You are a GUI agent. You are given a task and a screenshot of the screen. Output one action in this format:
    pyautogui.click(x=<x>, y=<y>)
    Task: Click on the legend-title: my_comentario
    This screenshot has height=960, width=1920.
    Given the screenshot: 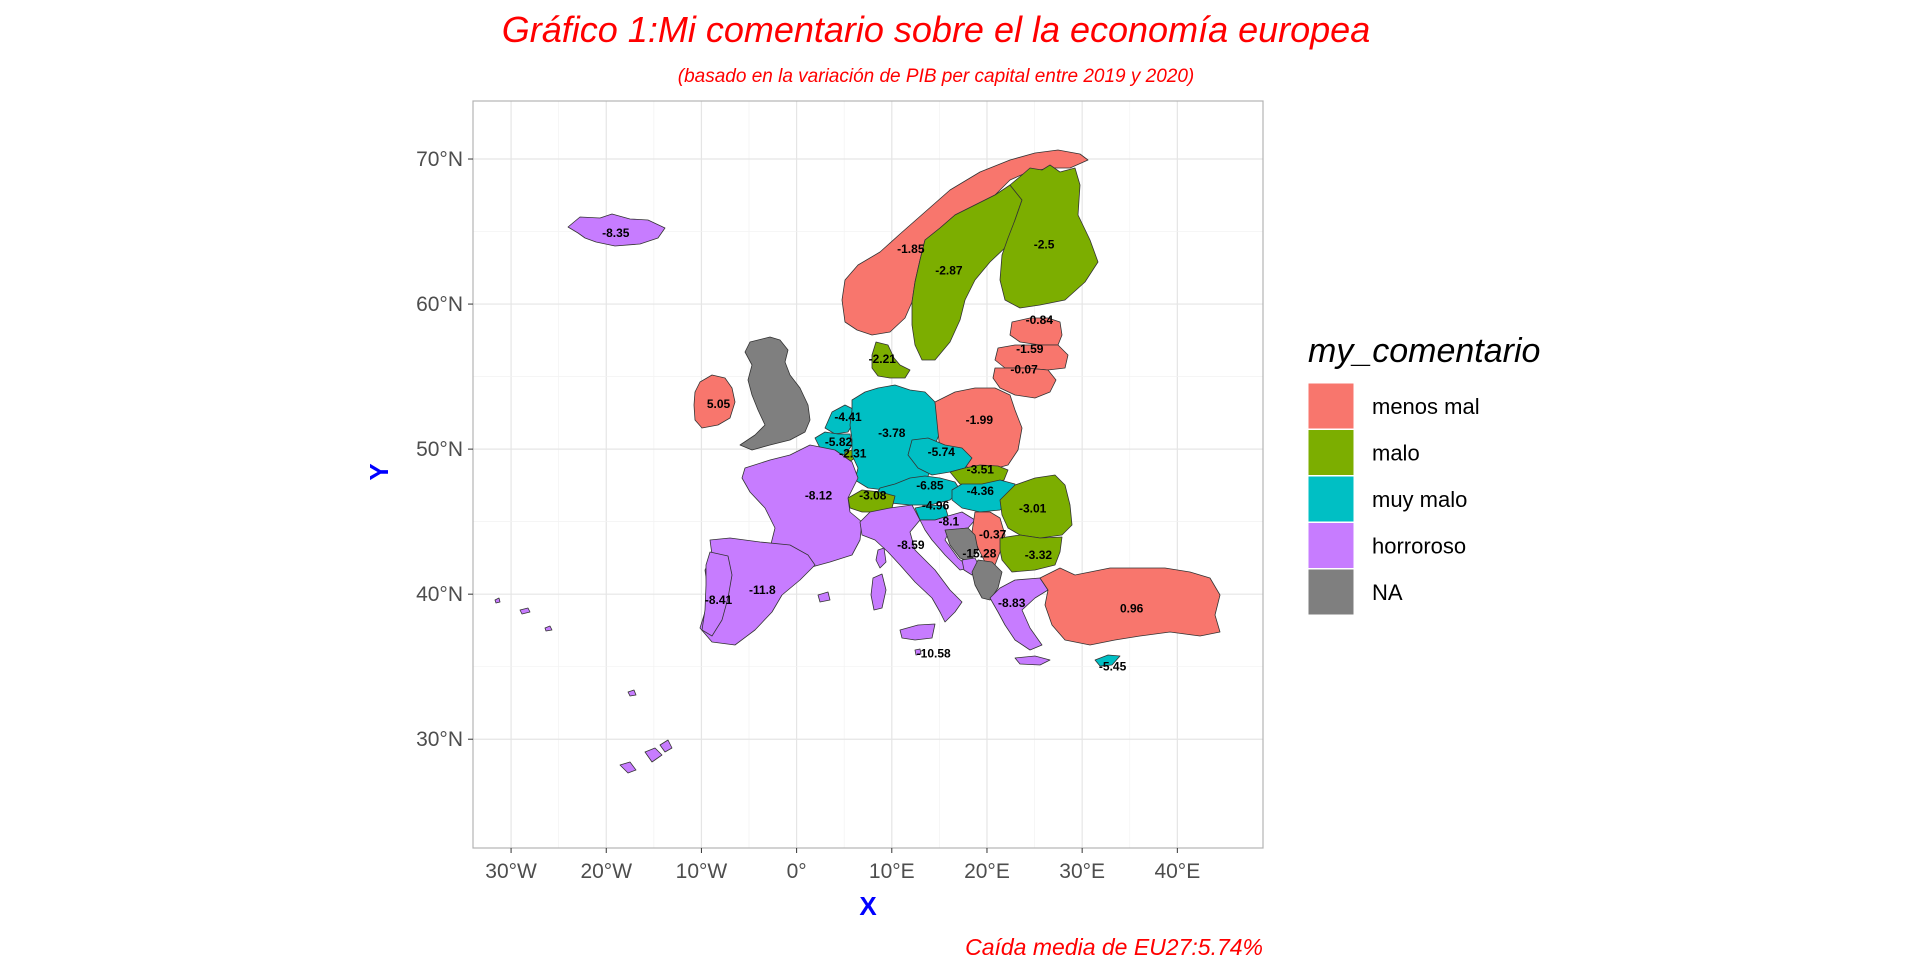 What is the action you would take?
    pyautogui.click(x=1424, y=351)
    